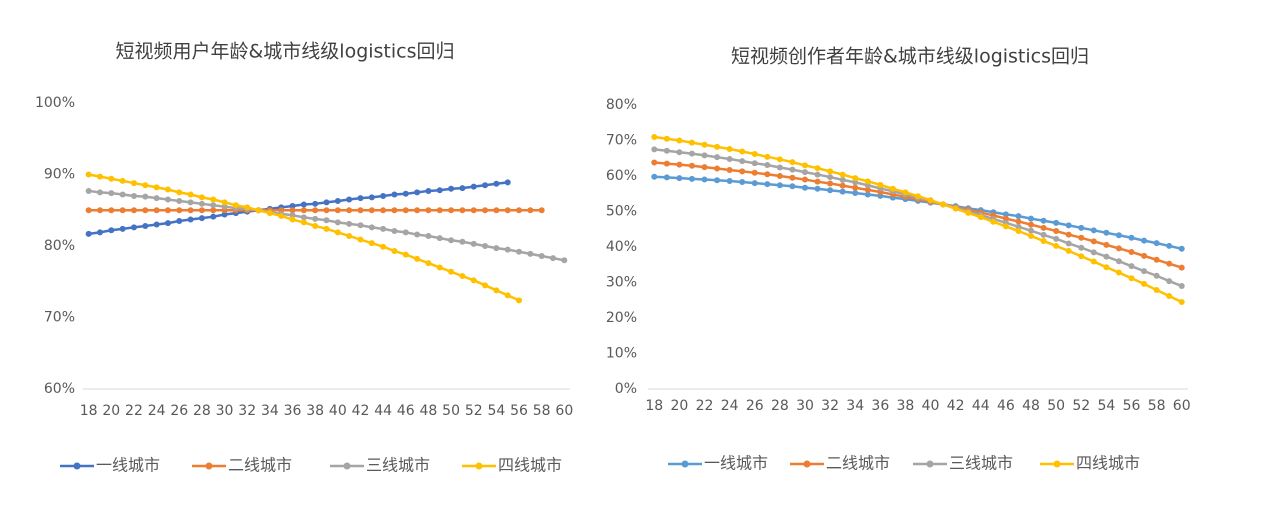 The image size is (1280, 514). I want to click on y-tick-label: 70%, so click(621, 141).